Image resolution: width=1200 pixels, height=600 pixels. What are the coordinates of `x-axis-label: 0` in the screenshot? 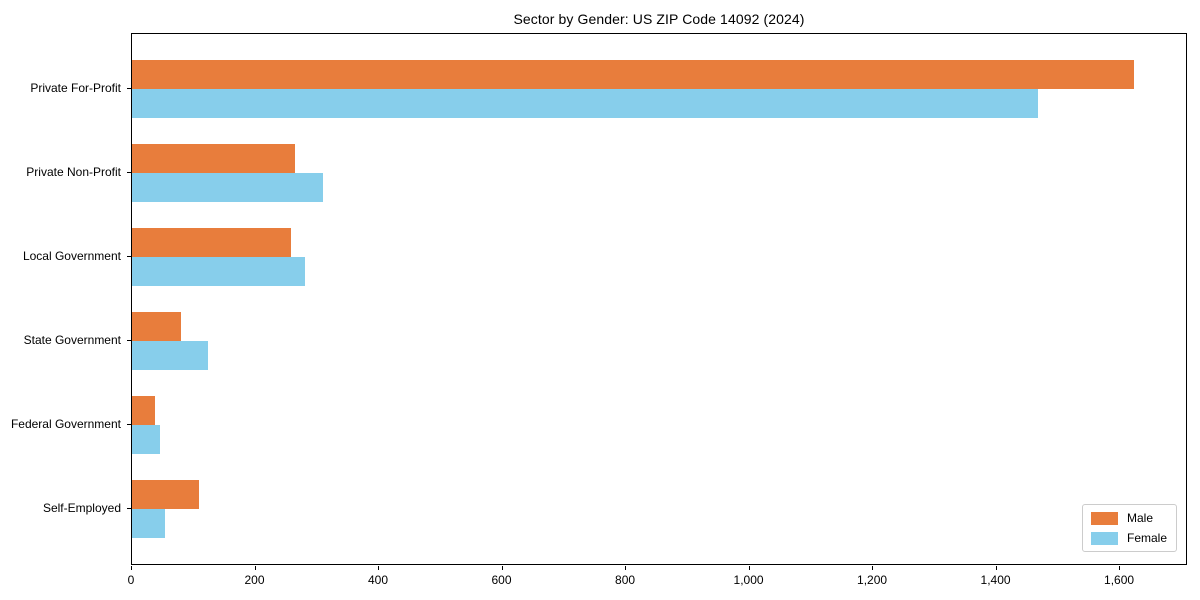 It's located at (131, 580).